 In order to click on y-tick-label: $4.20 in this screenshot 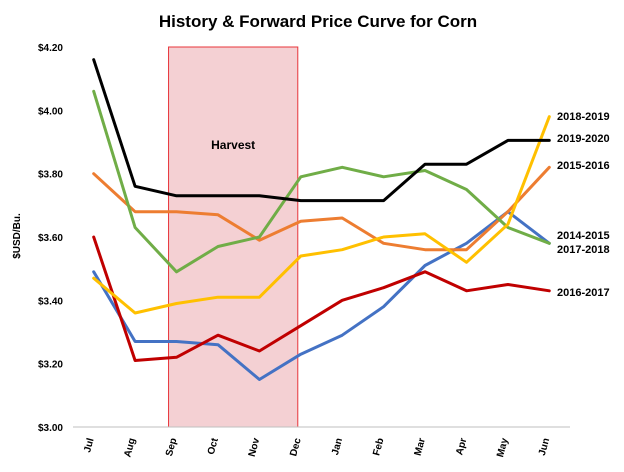, I will do `click(50, 48)`.